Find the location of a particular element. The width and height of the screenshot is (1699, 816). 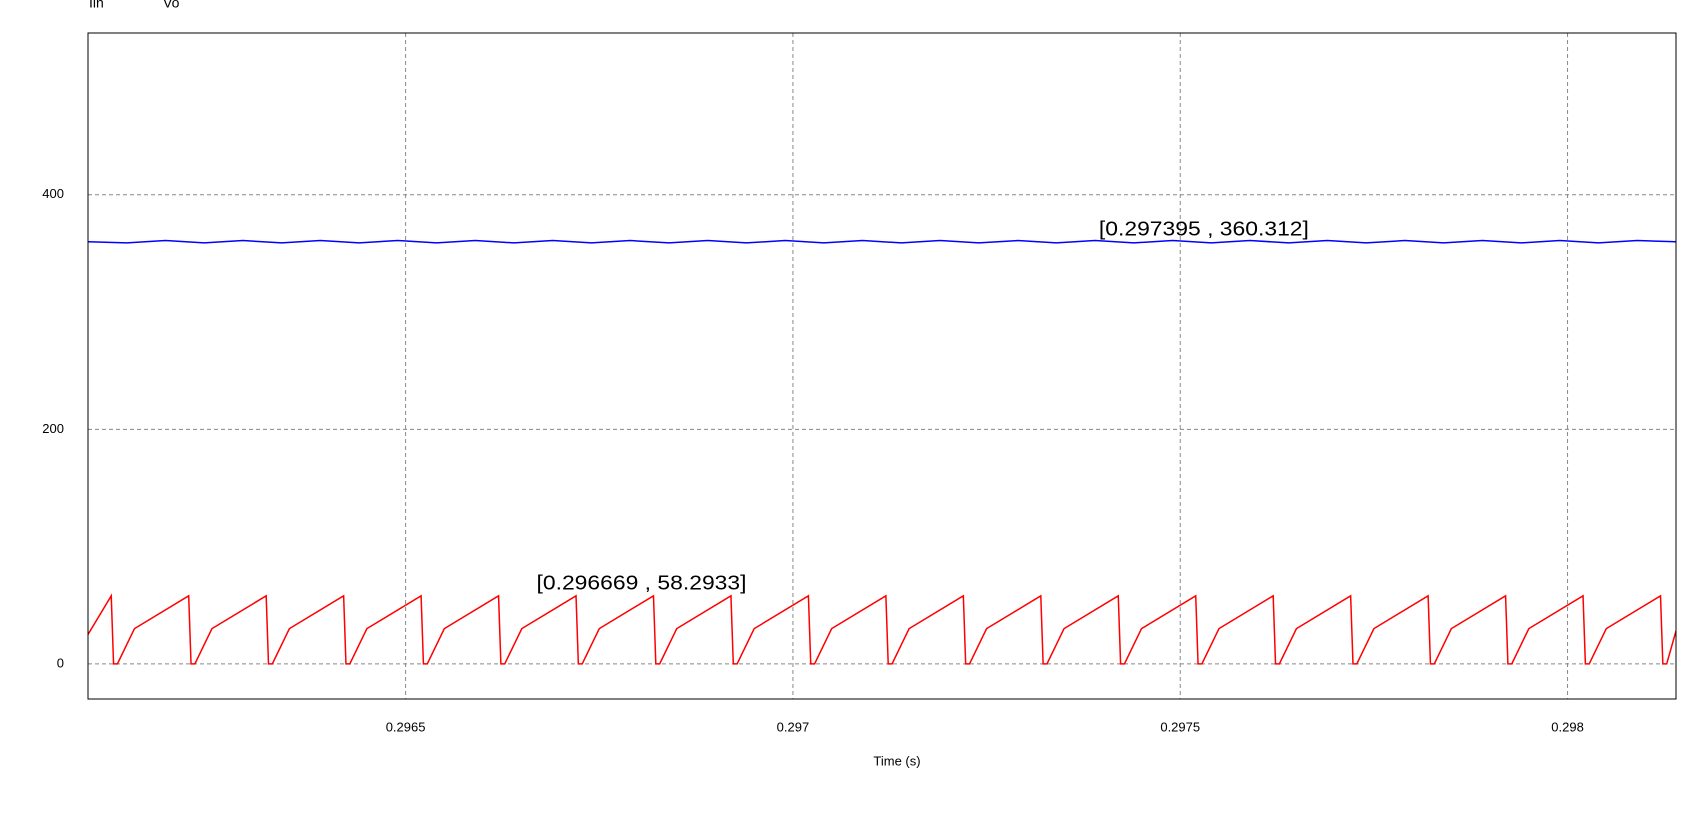

annotation: [0.296669 , 58.2933] is located at coordinates (642, 583).